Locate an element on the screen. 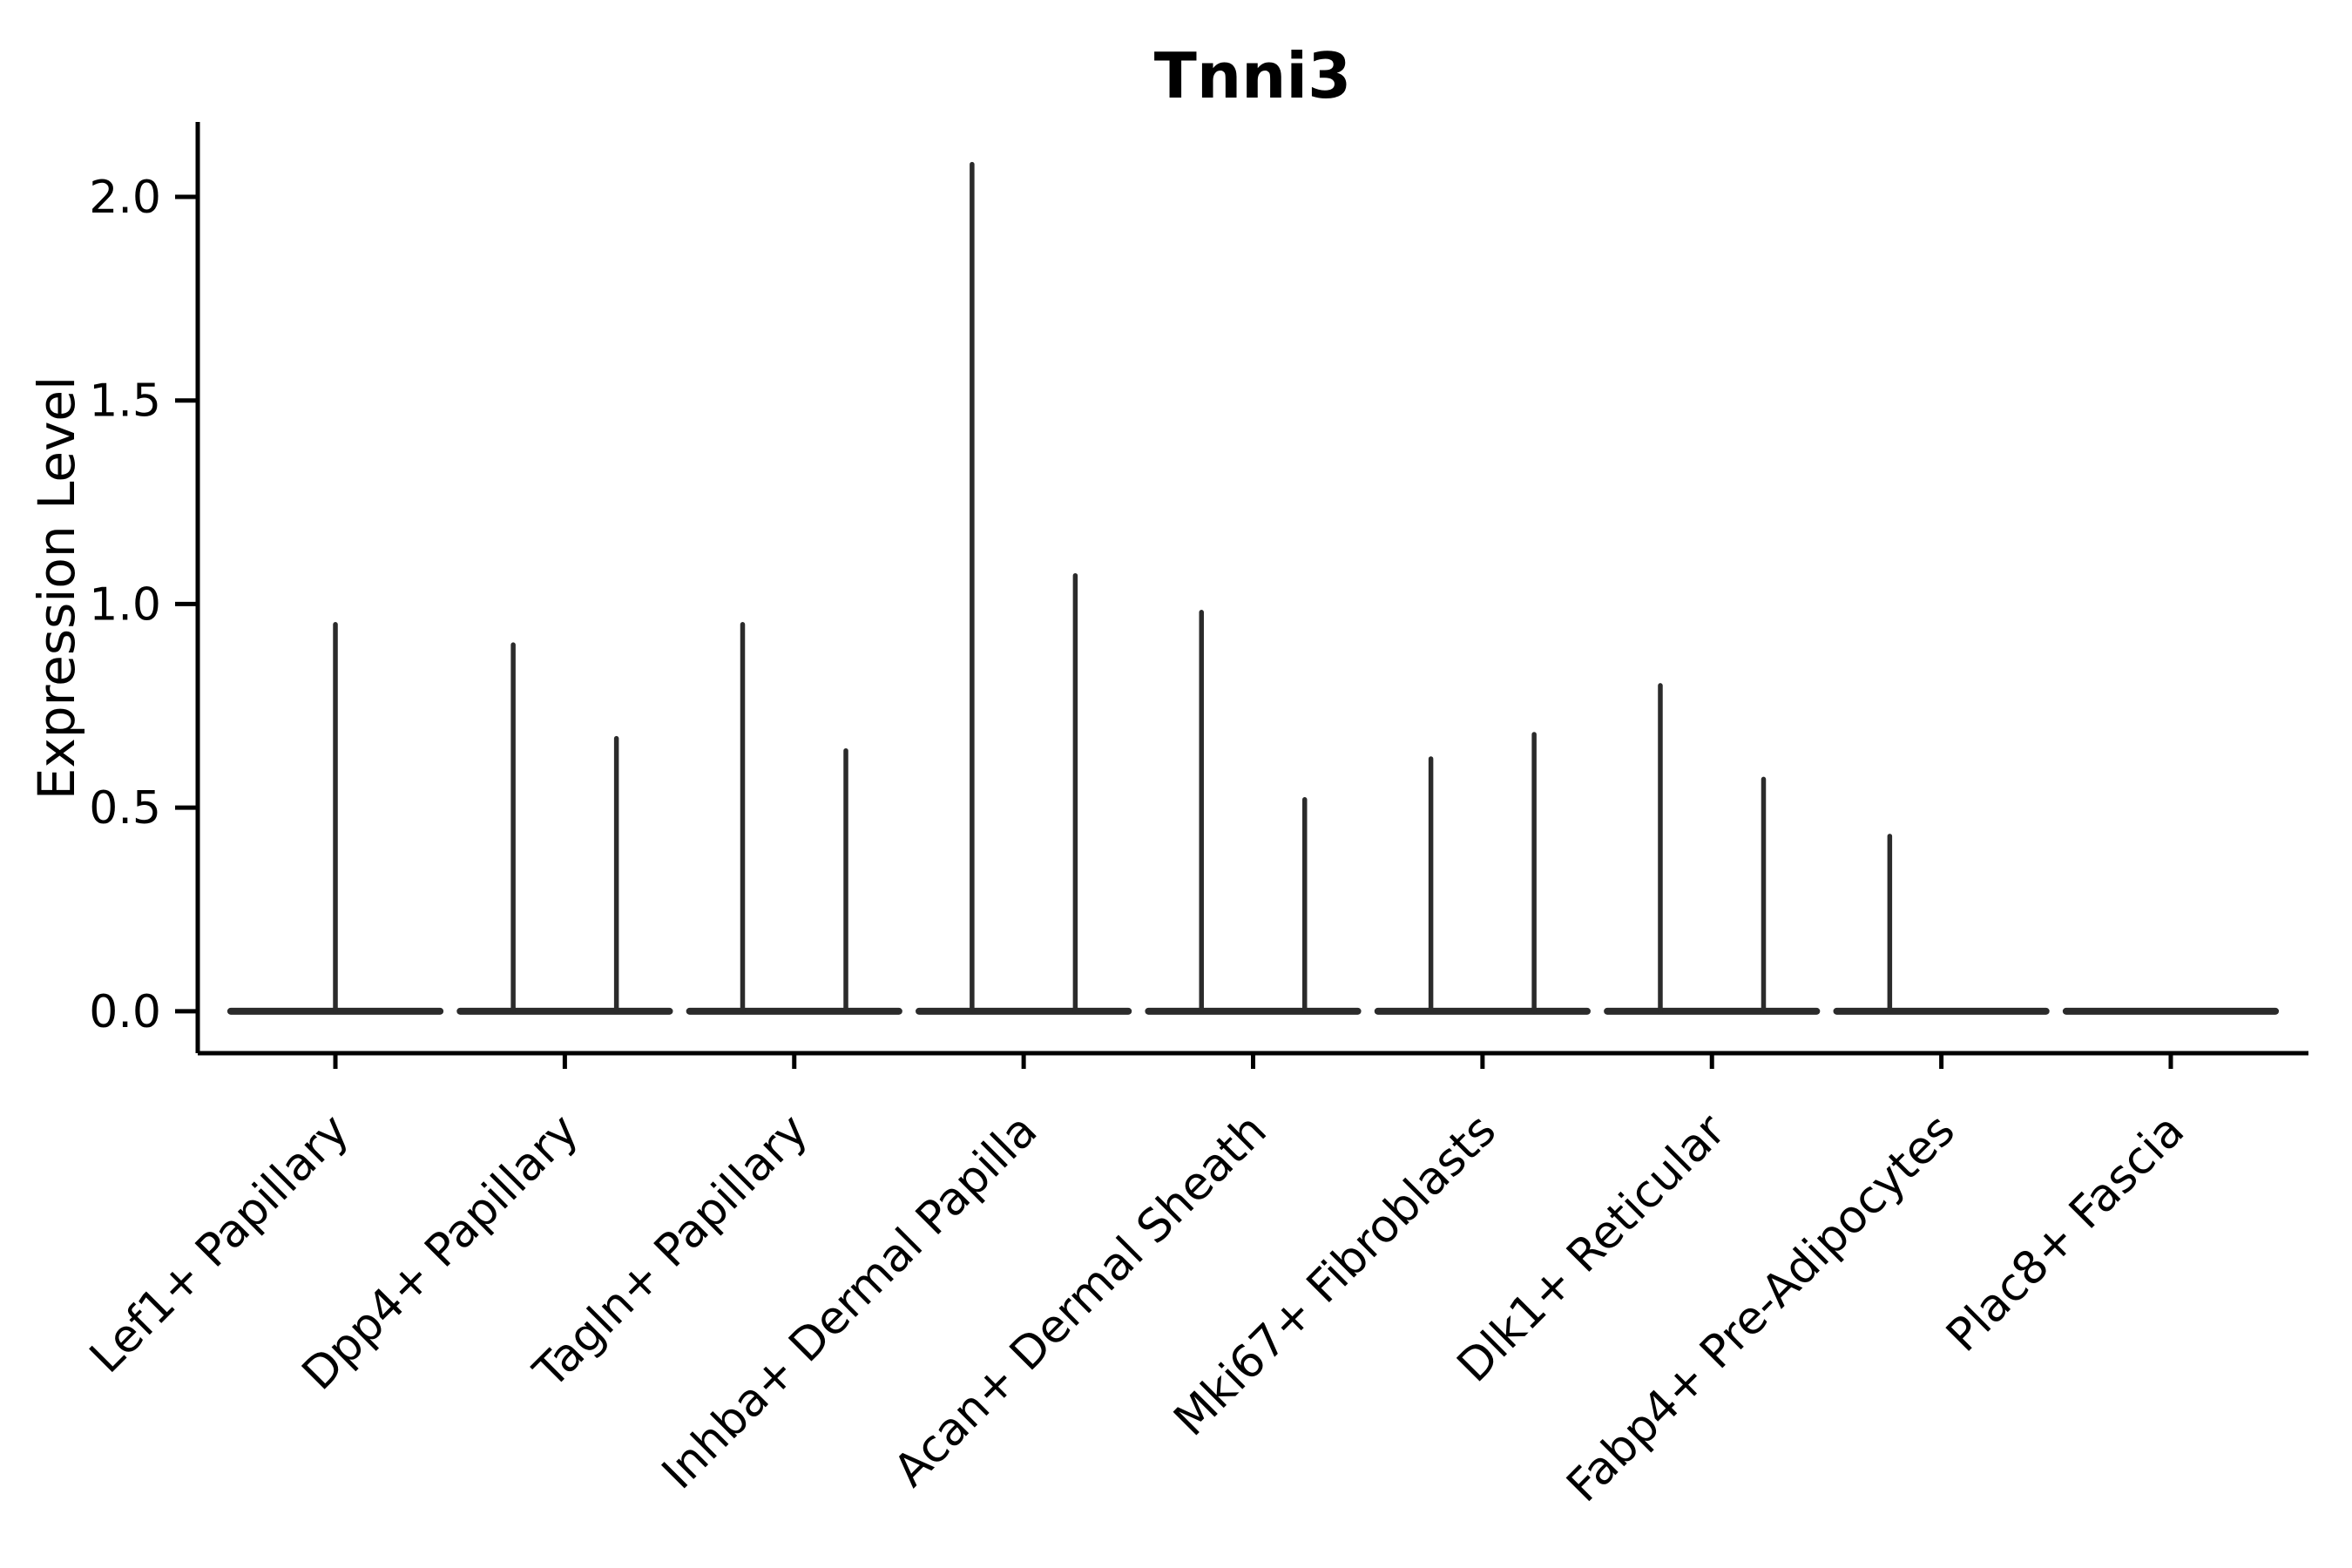 This screenshot has width=2352, height=1568. x-tick-label: Fabp4+ Pre-Adipocytes is located at coordinates (1762, 1309).